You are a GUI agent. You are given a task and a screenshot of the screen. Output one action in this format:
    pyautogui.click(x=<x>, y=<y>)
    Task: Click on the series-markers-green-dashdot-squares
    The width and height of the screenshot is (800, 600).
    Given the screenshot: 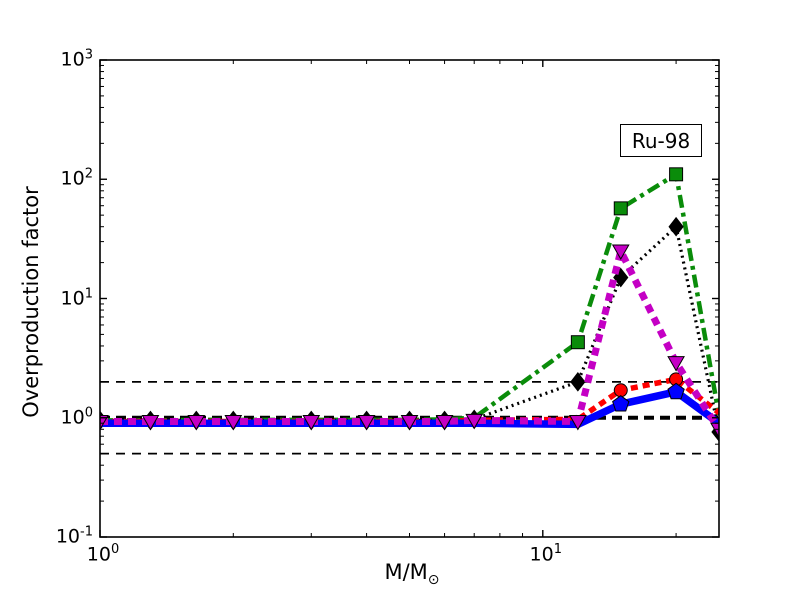 What is the action you would take?
    pyautogui.click(x=627, y=258)
    